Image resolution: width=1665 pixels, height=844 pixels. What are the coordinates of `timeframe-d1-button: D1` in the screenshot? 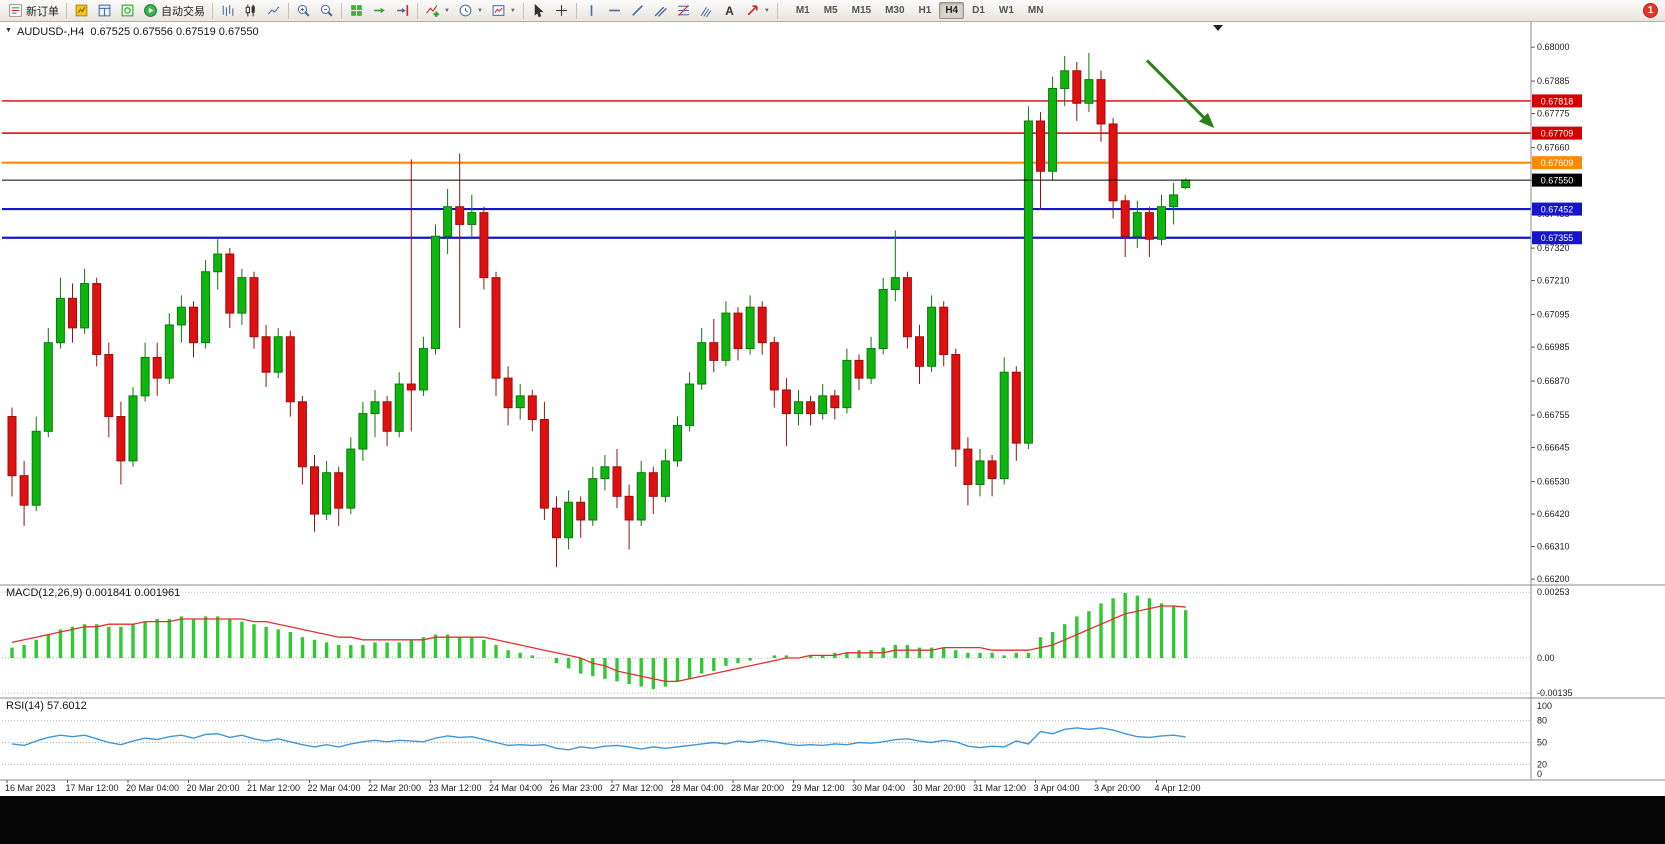 It's located at (978, 10).